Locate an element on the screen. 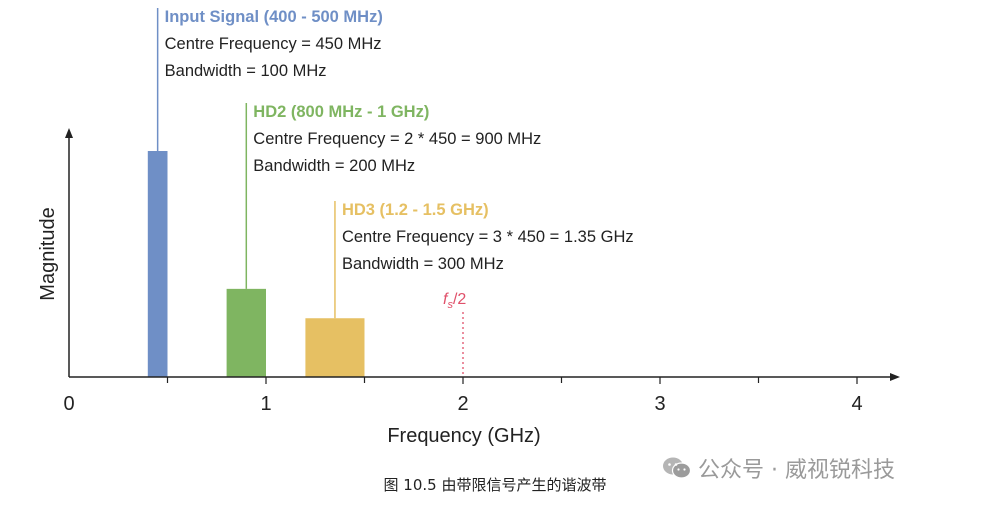  watermark-text: 公众号 · 威视锐科技 is located at coordinates (796, 470).